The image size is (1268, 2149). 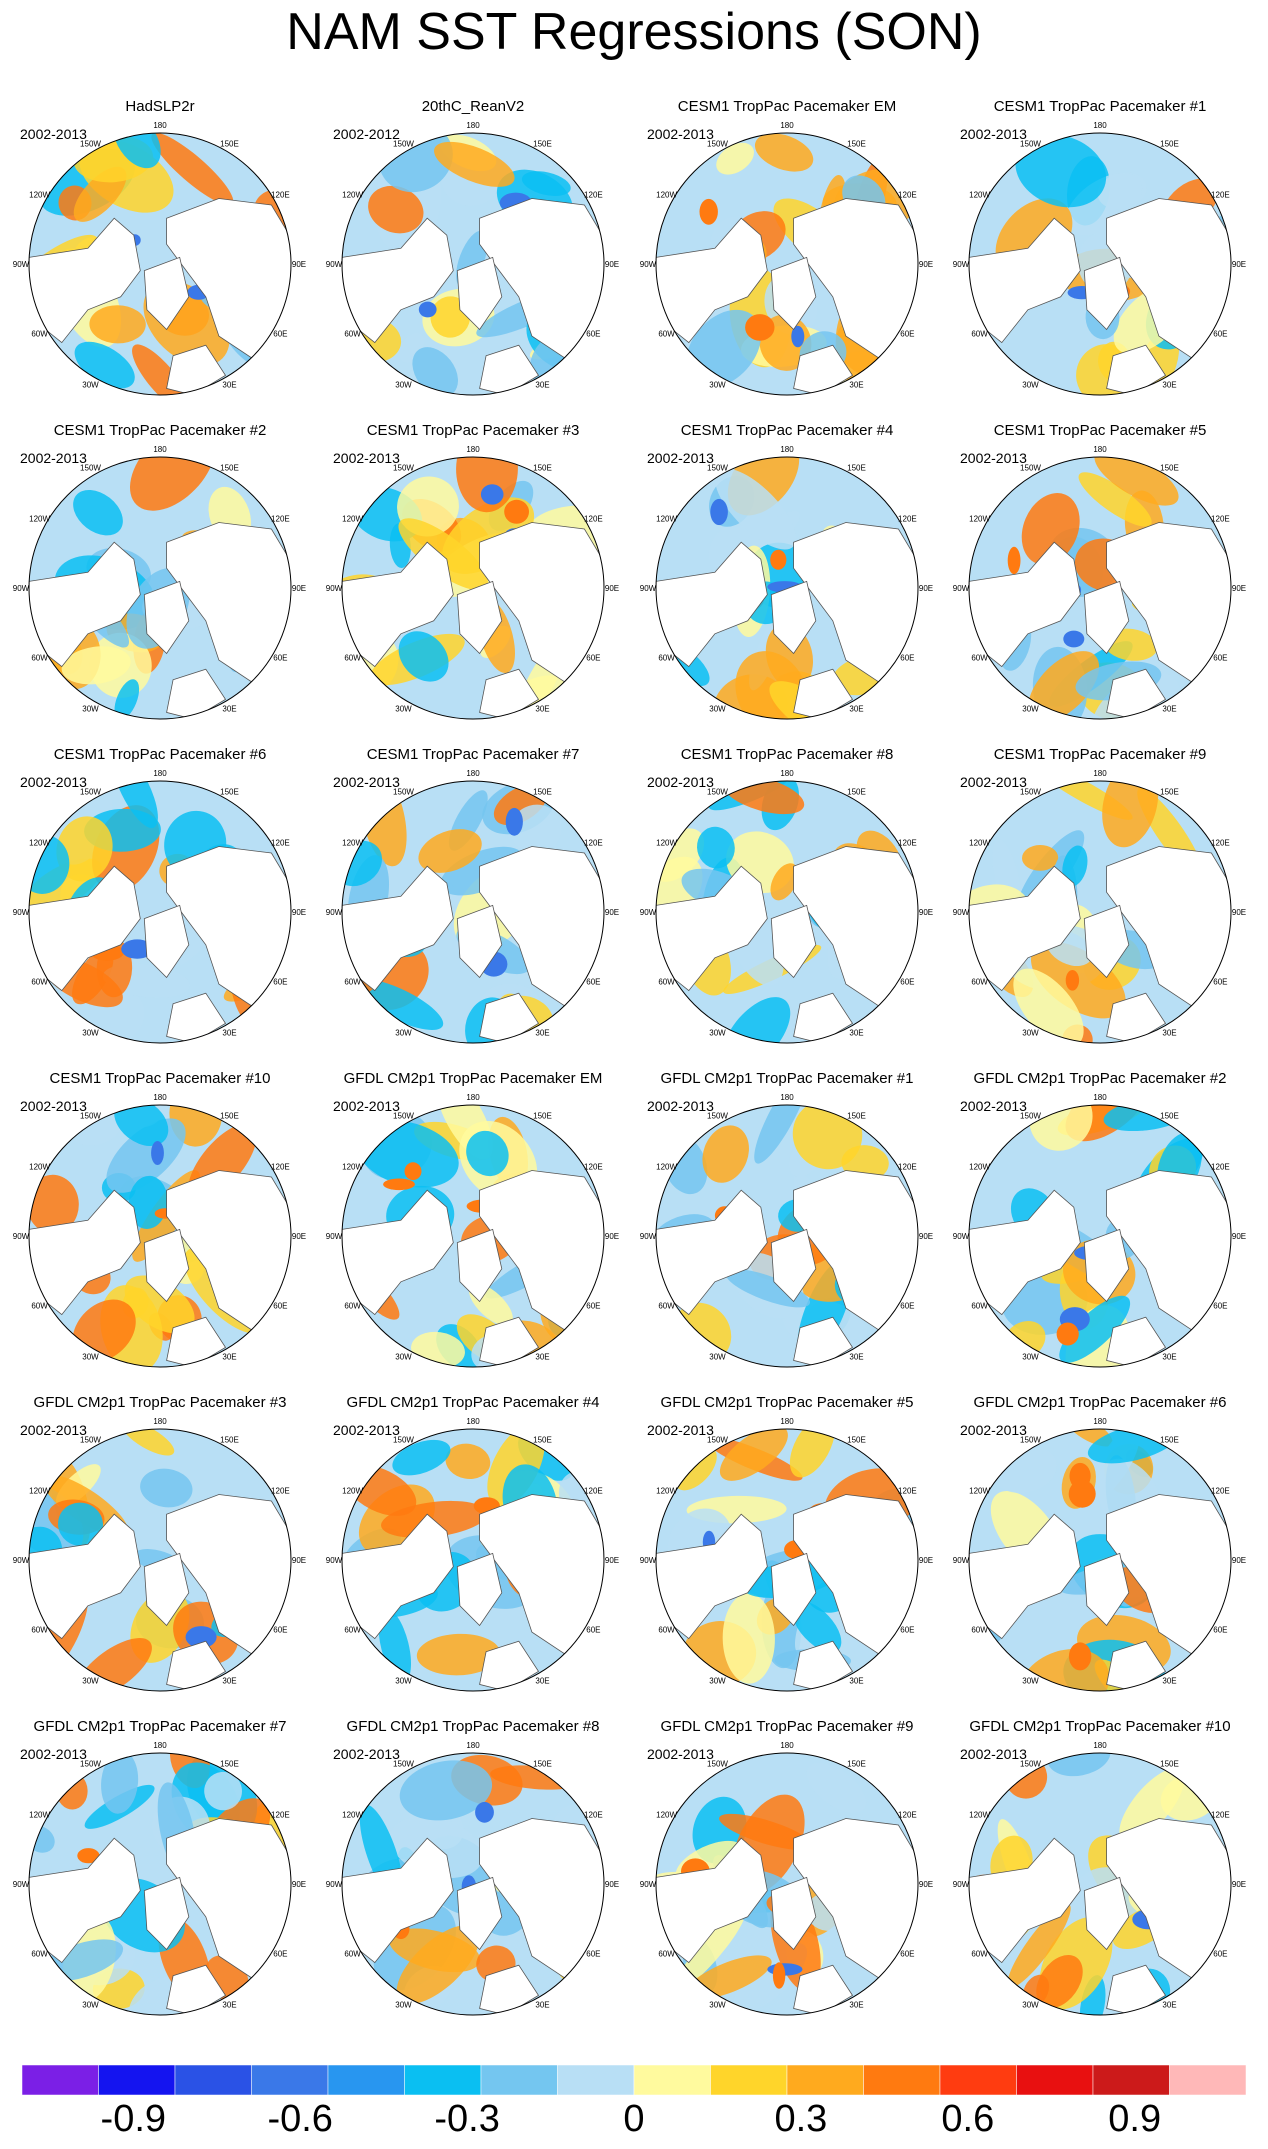 What do you see at coordinates (366, 134) in the screenshot?
I see `panel-period: 2002-2012` at bounding box center [366, 134].